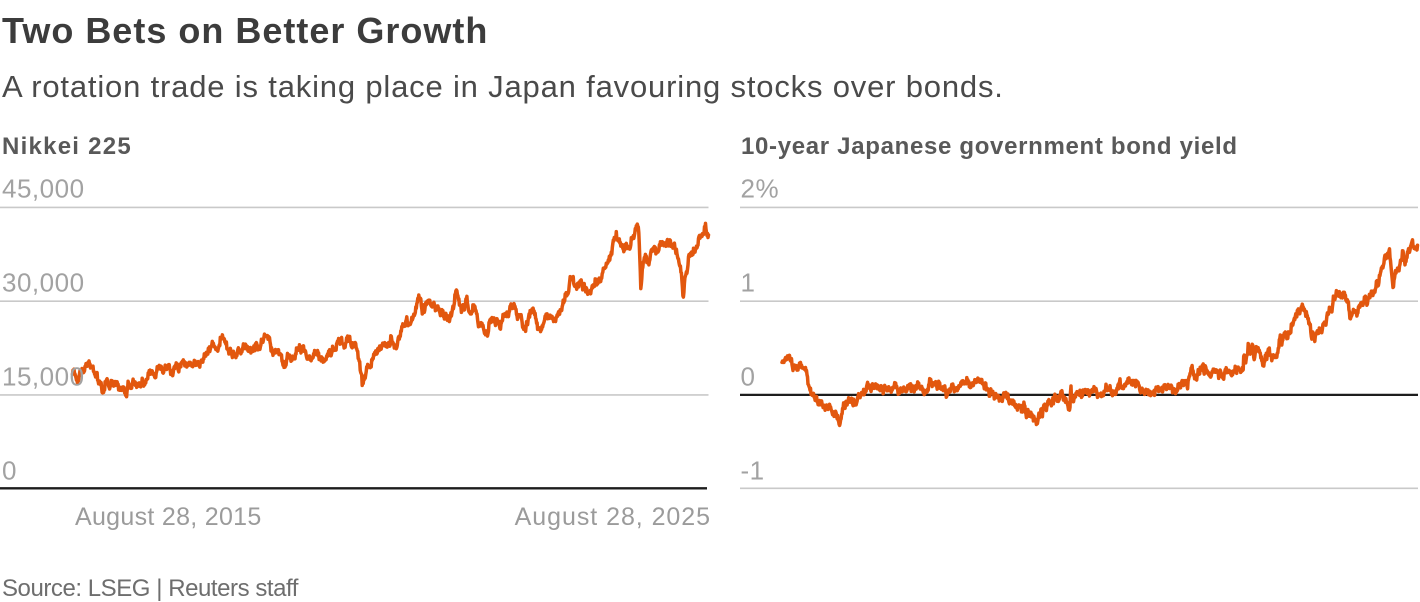 This screenshot has width=1420, height=602. Describe the element at coordinates (753, 471) in the screenshot. I see `svg-text: -1` at that location.